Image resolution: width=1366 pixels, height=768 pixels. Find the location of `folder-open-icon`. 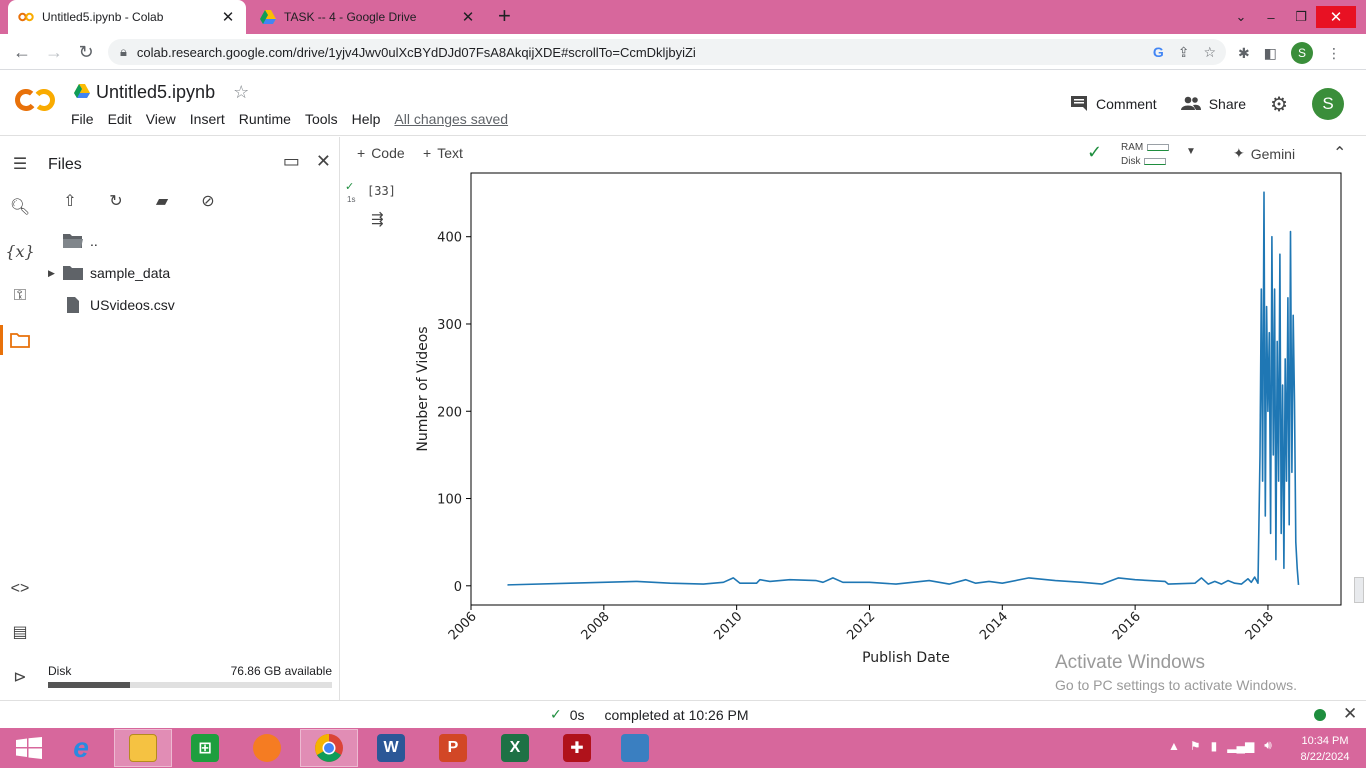

folder-open-icon is located at coordinates (73, 241).